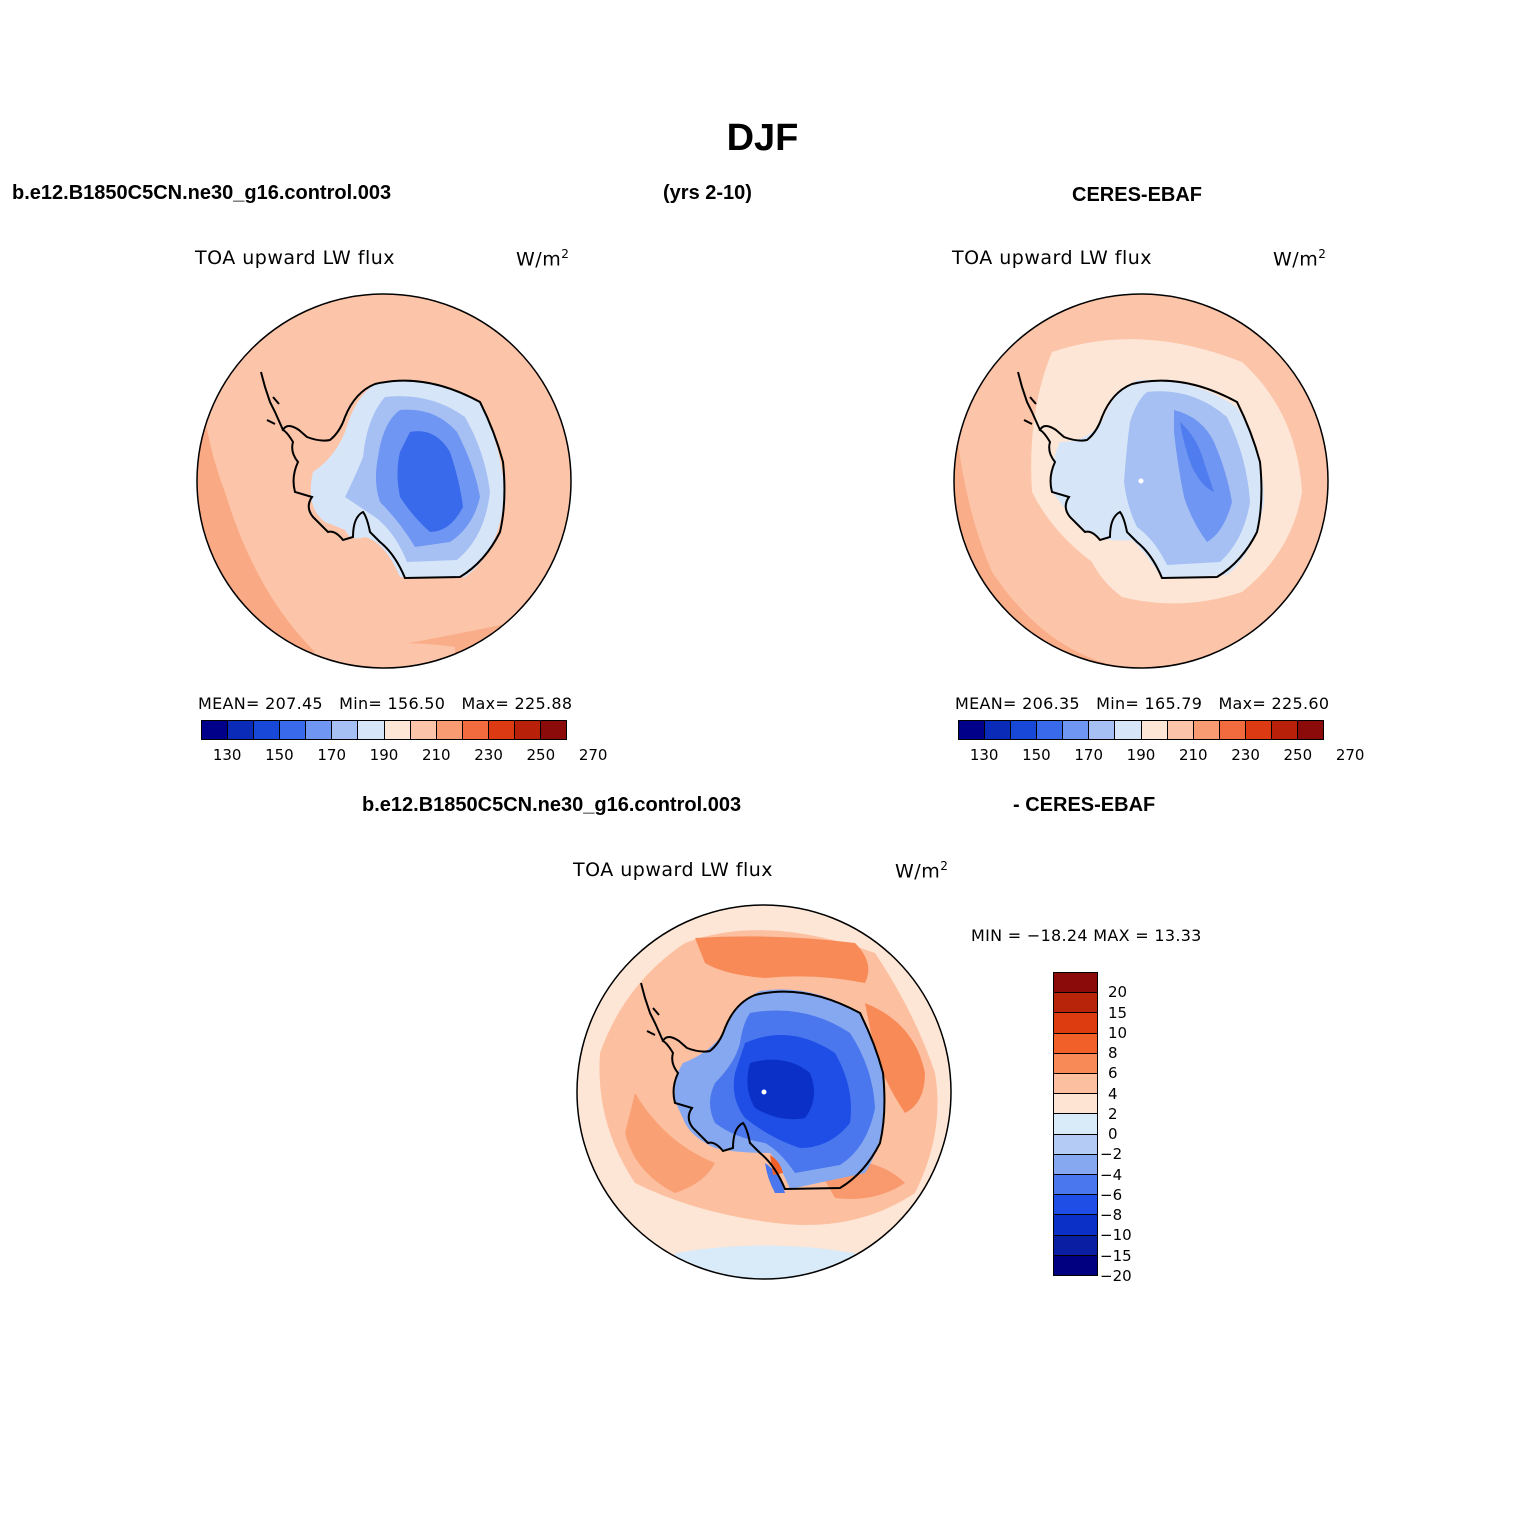  Describe the element at coordinates (944, 866) in the screenshot. I see `diff-units-sup: 2` at that location.